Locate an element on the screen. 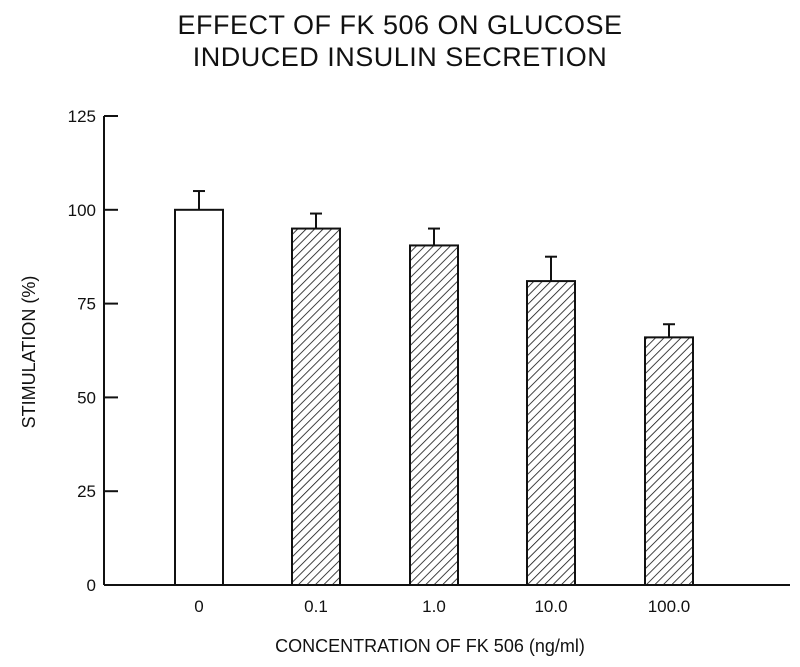 The width and height of the screenshot is (800, 667). bar-10.0 is located at coordinates (551, 433).